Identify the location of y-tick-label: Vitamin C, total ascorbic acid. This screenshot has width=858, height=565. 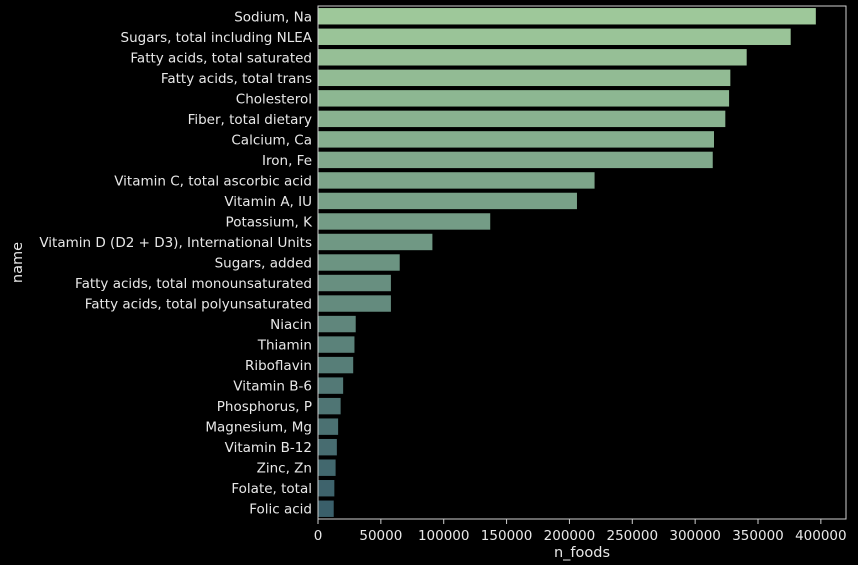
(213, 181).